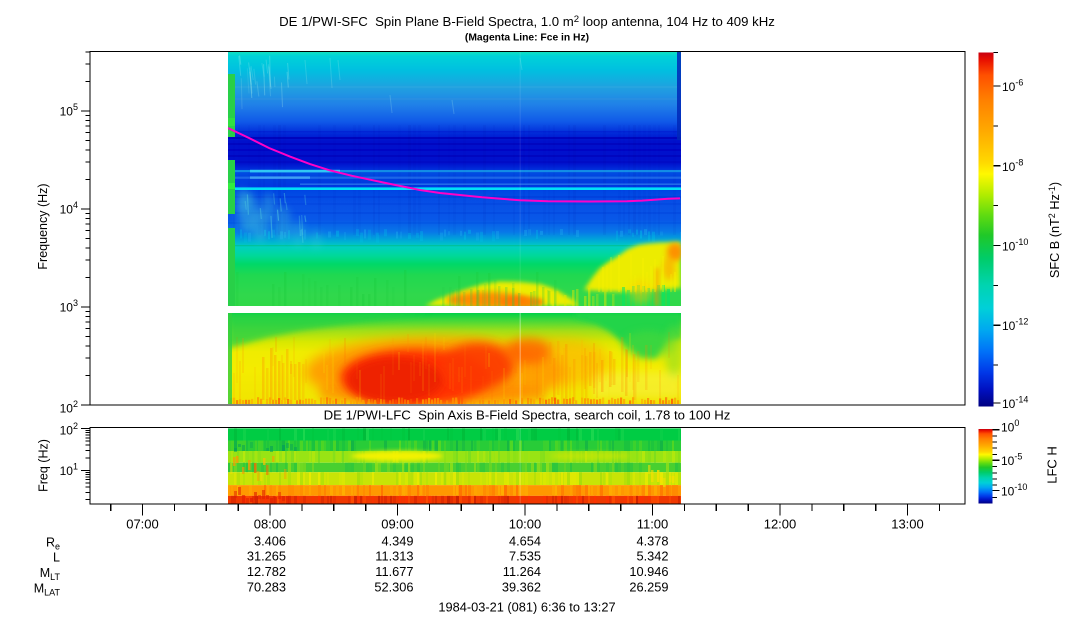 This screenshot has height=620, width=1083. What do you see at coordinates (69, 110) in the screenshot?
I see `svg-text: 10⁵` at bounding box center [69, 110].